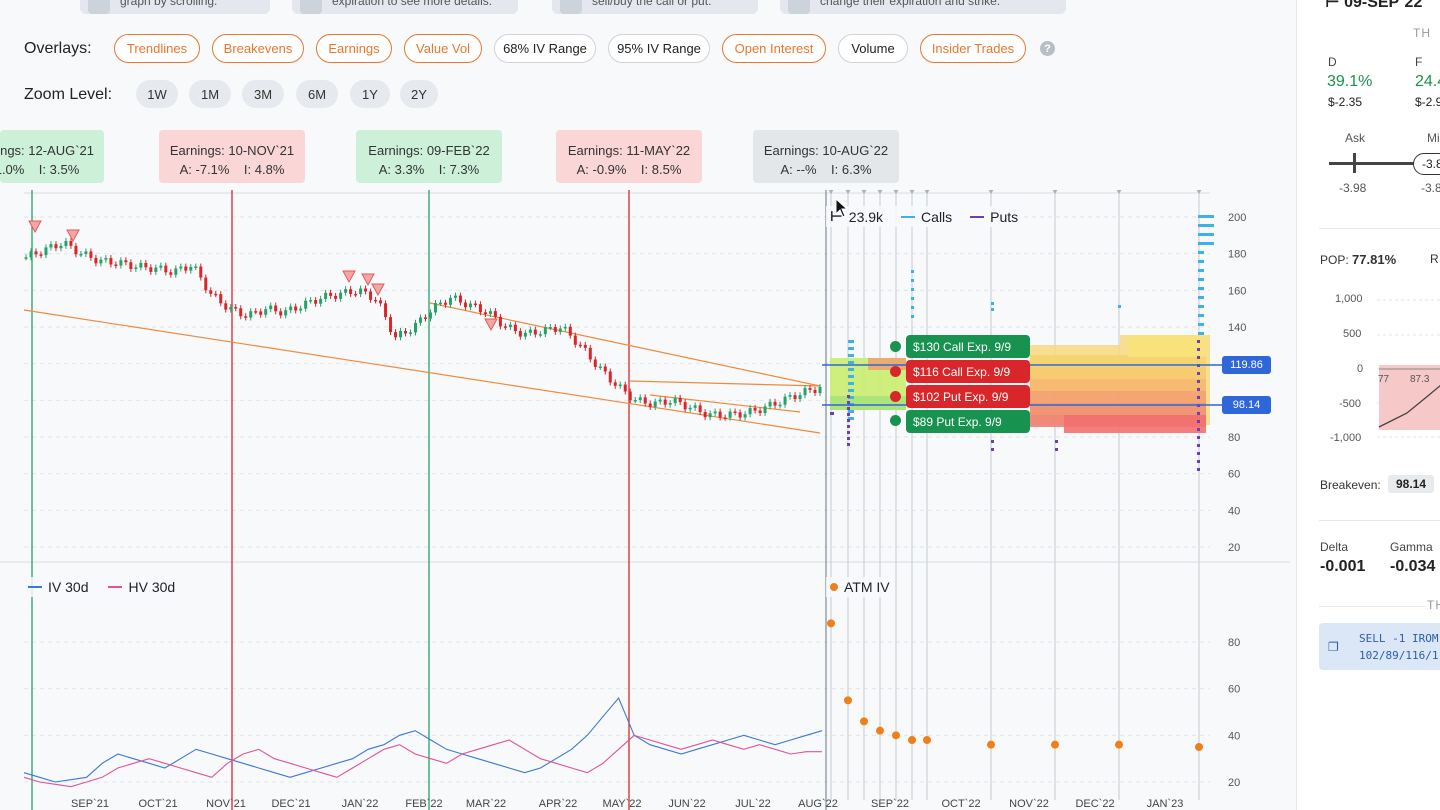 The image size is (1440, 810). I want to click on leg-130-call: $130 Call Exp. 9/9, so click(968, 346).